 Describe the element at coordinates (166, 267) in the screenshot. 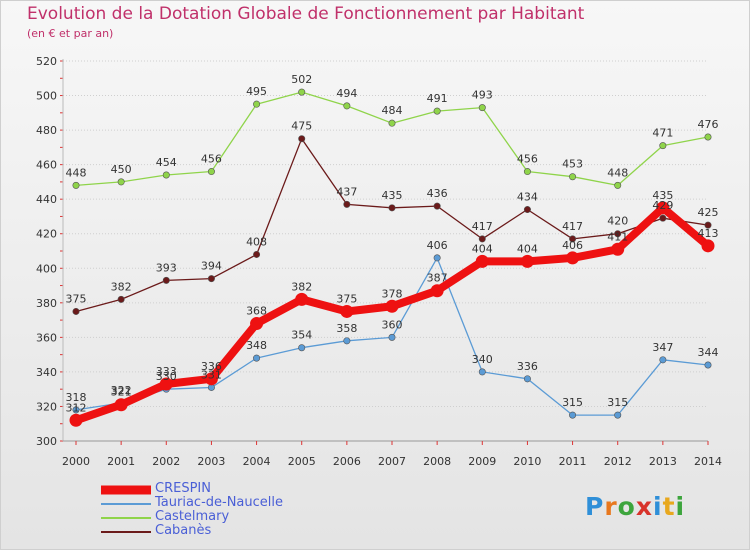

I see `data-label: 393` at that location.